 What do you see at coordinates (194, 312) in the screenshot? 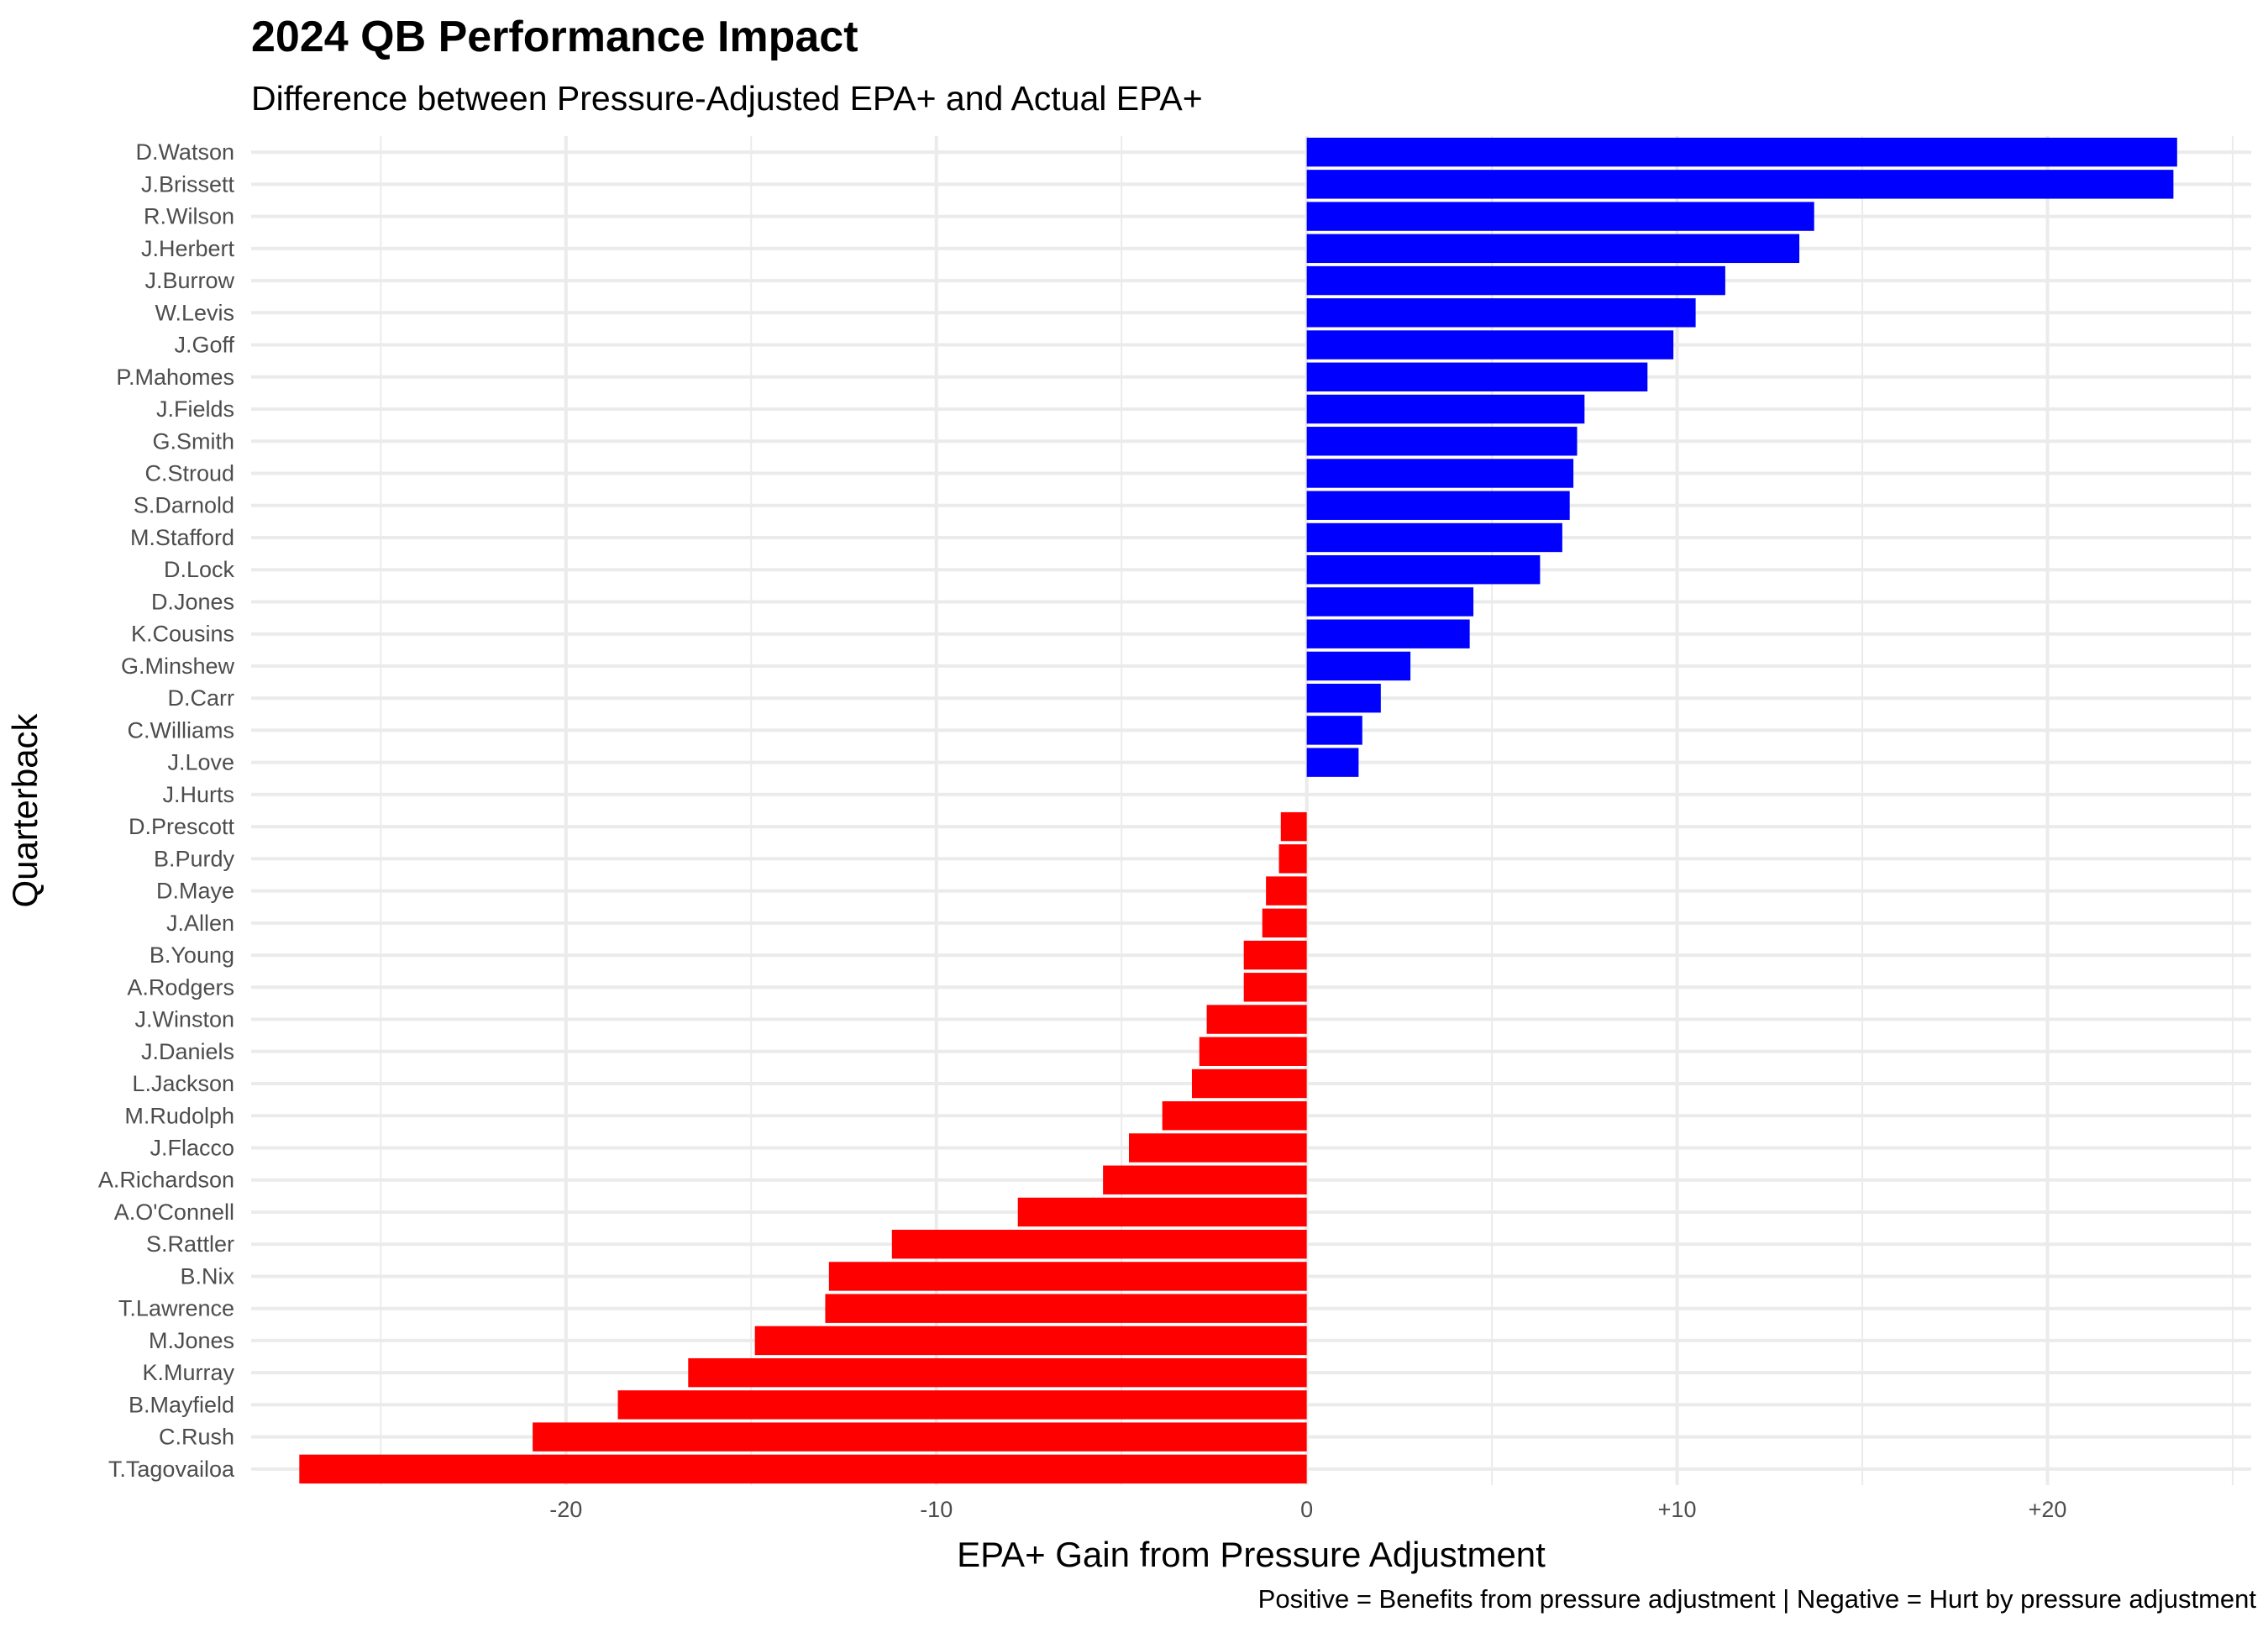
I see `y-tick-label: W.Levis` at bounding box center [194, 312].